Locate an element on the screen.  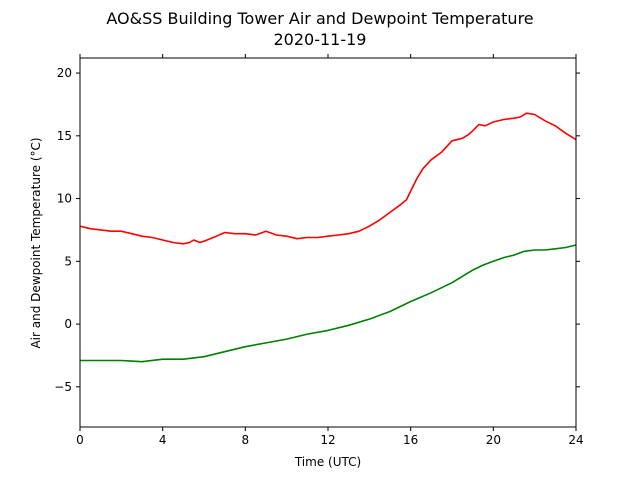
y-tick-label-5: 20 is located at coordinates (64, 73).